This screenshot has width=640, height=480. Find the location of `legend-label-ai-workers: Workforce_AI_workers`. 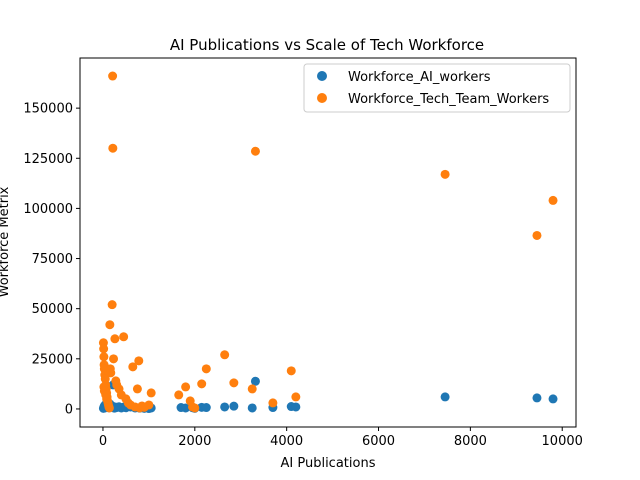

legend-label-ai-workers: Workforce_AI_workers is located at coordinates (419, 77).